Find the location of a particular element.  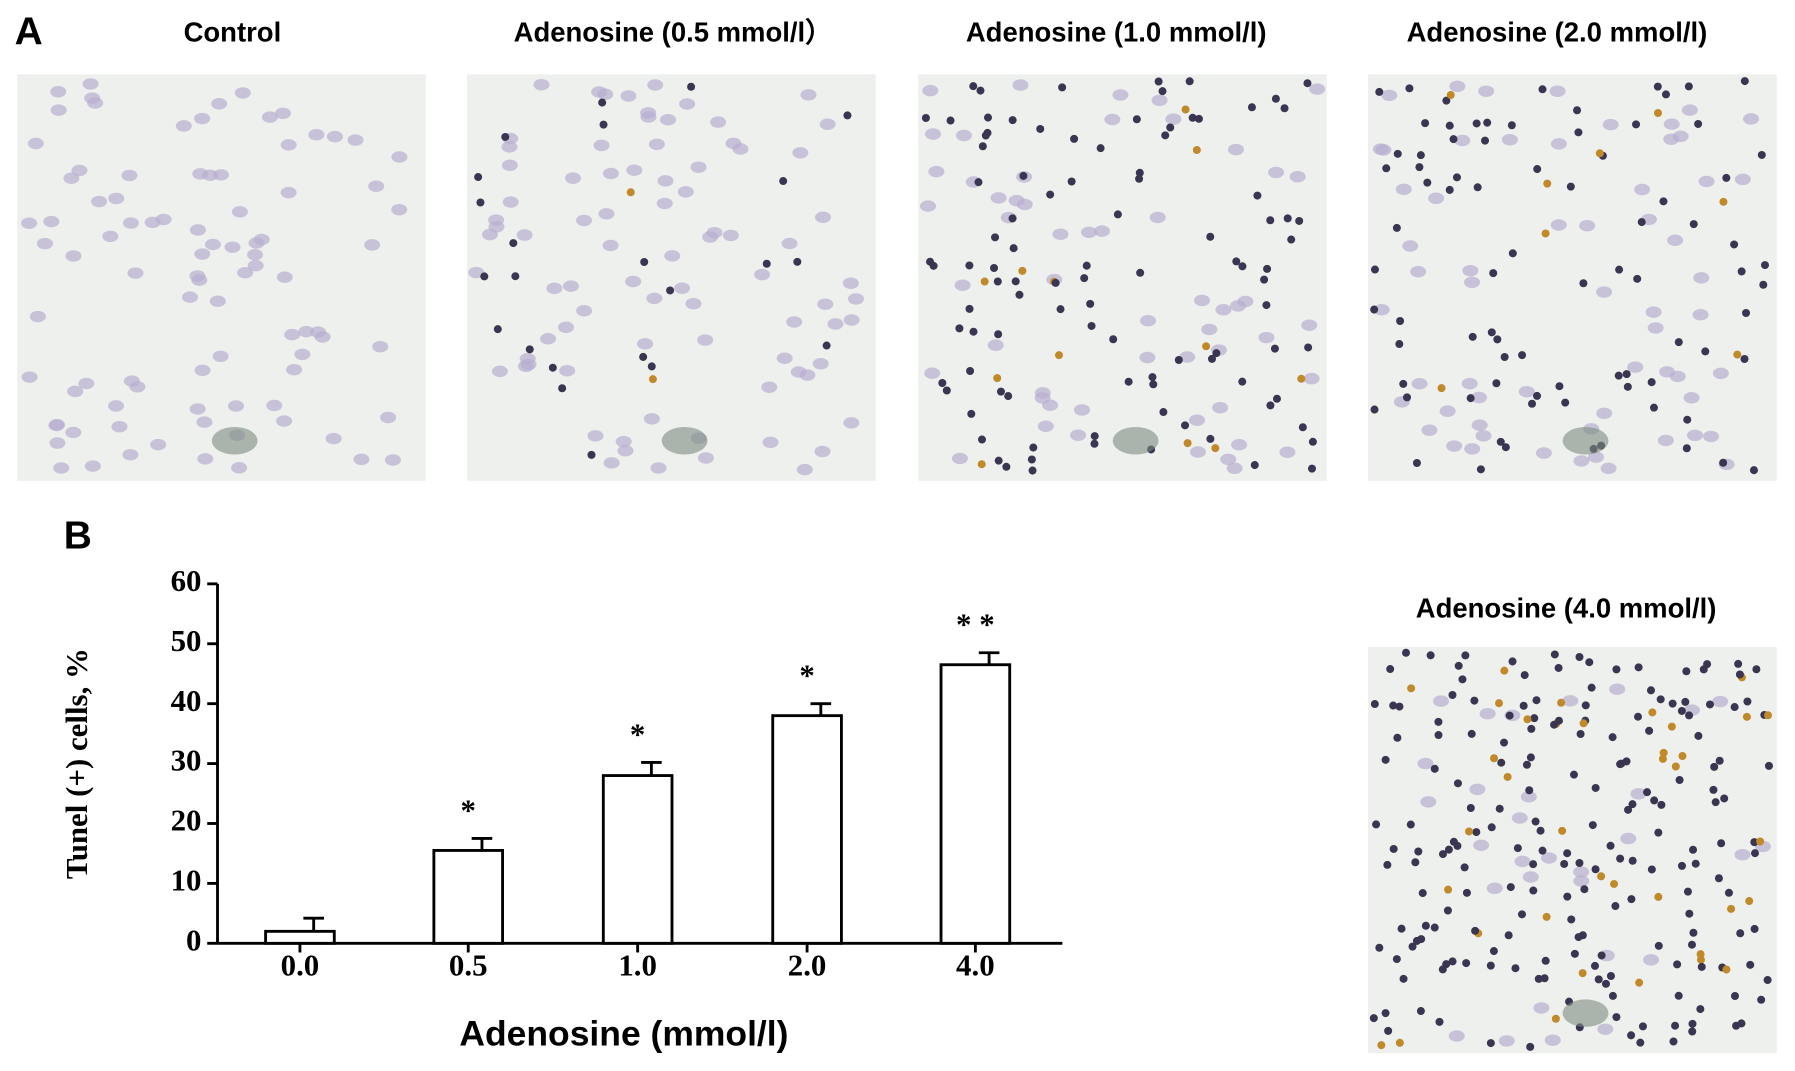

y-tick-label: 30 is located at coordinates (186, 760).